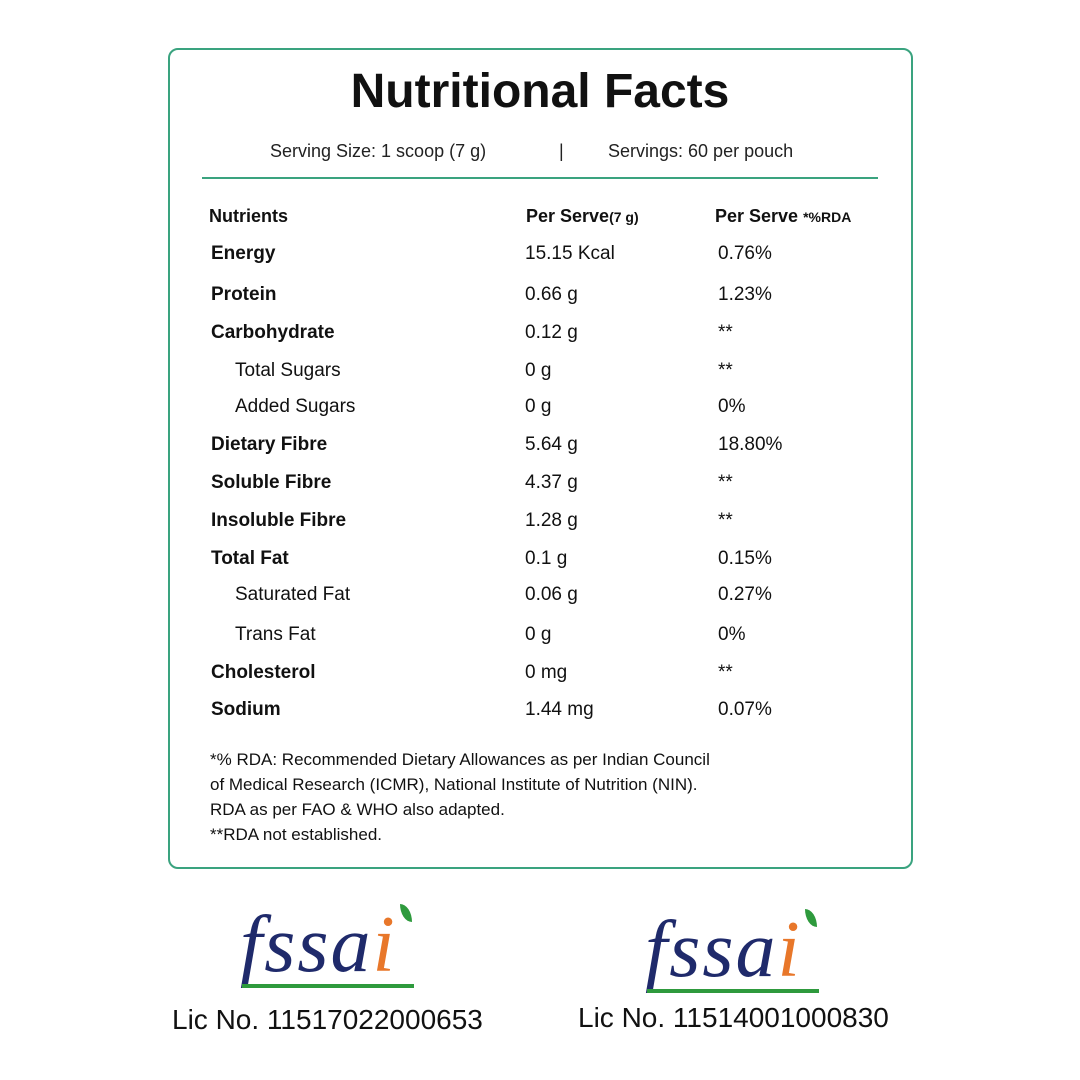 The image size is (1080, 1080). Describe the element at coordinates (745, 253) in the screenshot. I see `rda: 0.76%` at that location.